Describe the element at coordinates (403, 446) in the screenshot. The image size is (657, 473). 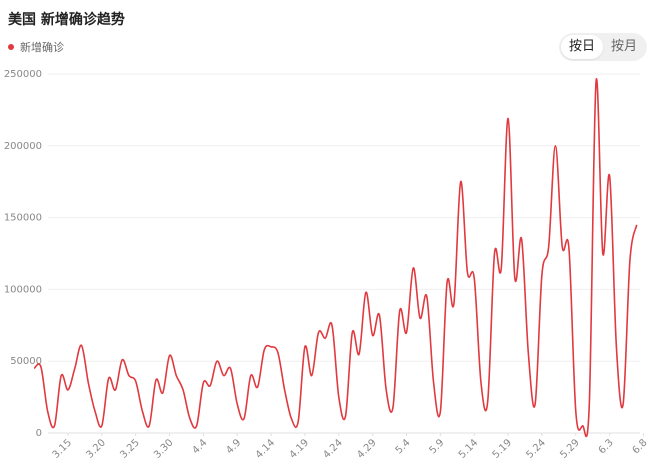
I see `x-tick-label: 5.4` at that location.